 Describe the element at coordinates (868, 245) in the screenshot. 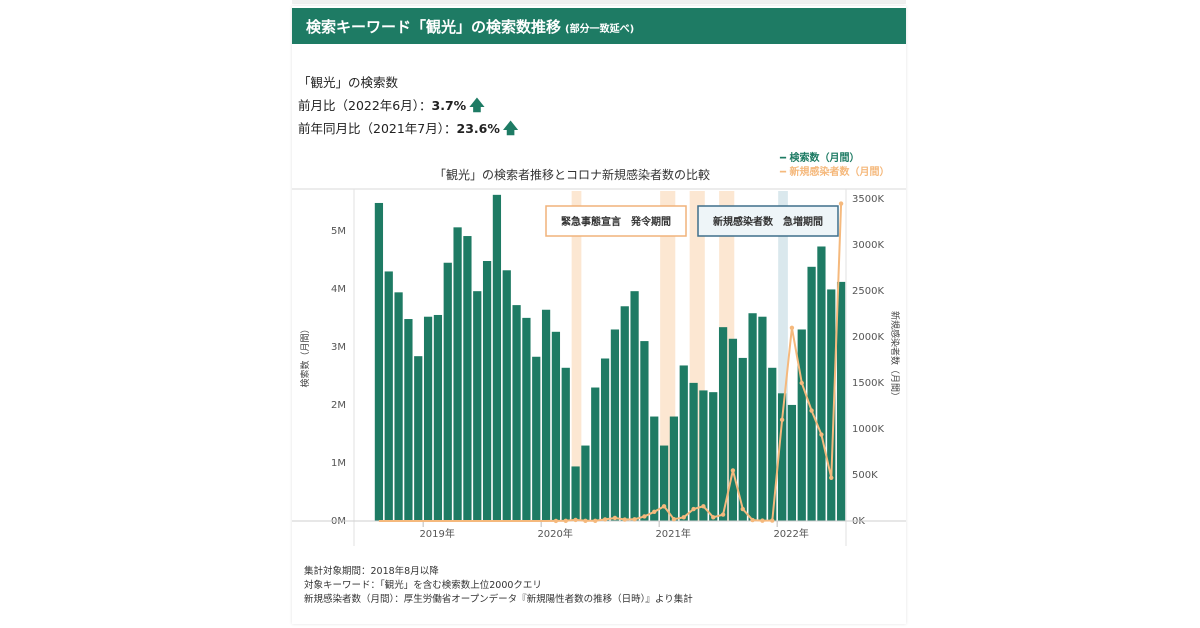

I see `y-tick-label-right: 3000K` at that location.